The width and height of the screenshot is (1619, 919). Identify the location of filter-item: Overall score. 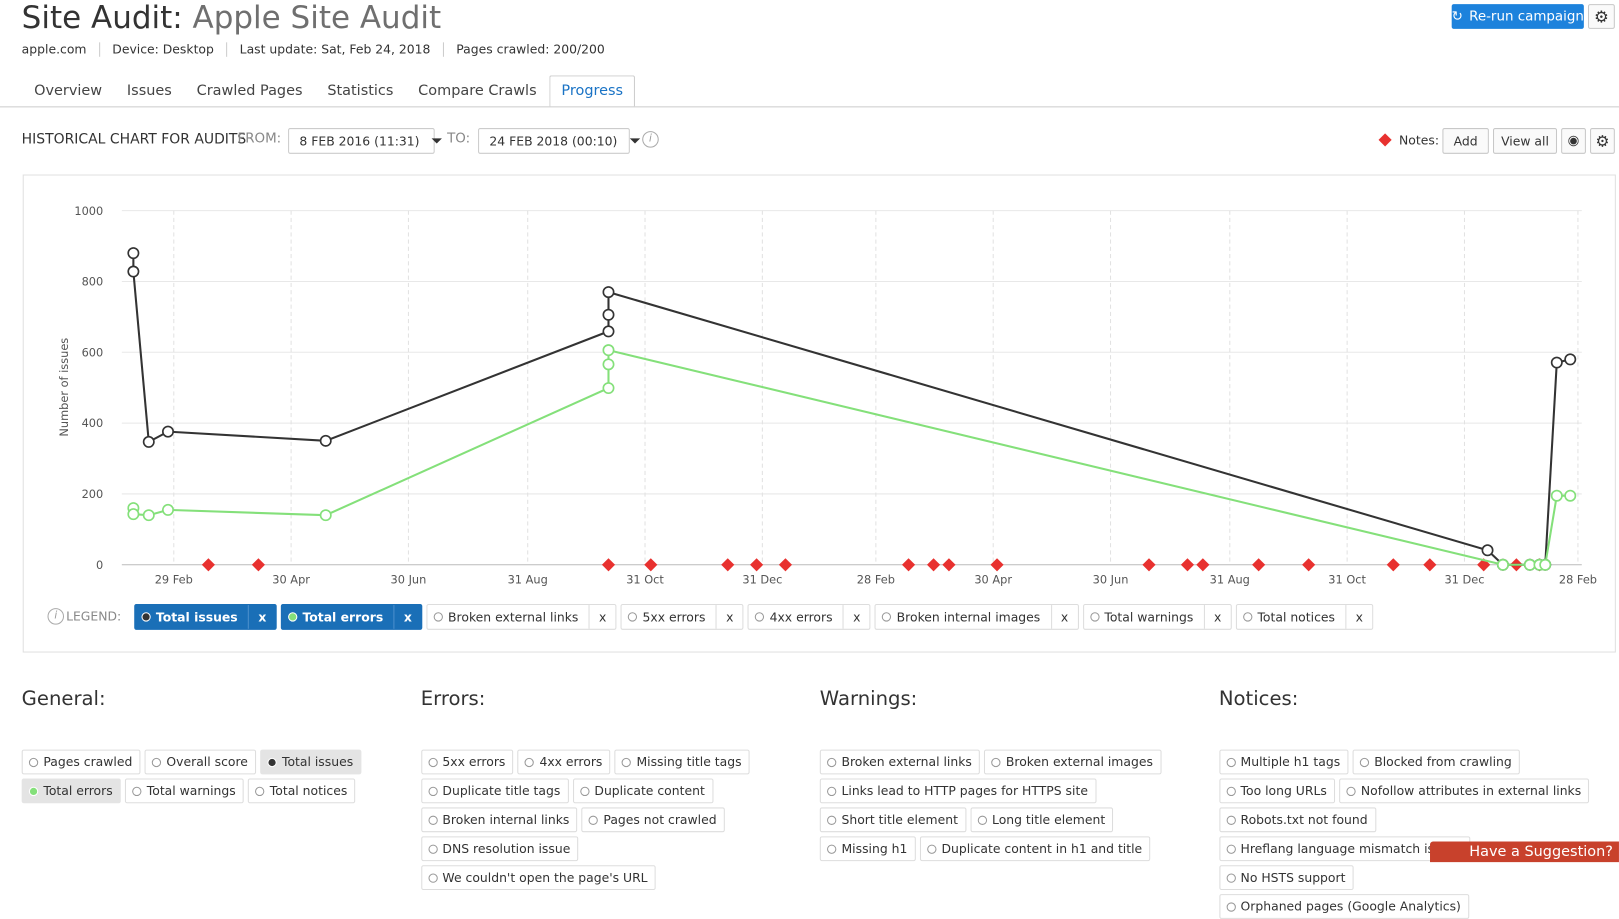
(200, 762).